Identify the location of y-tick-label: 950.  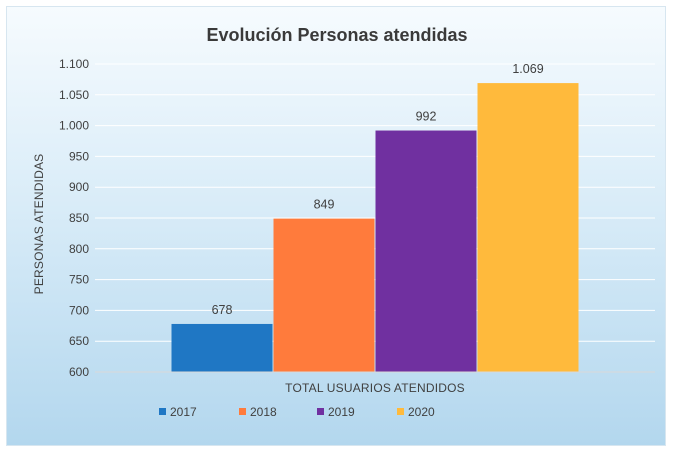
(79, 156).